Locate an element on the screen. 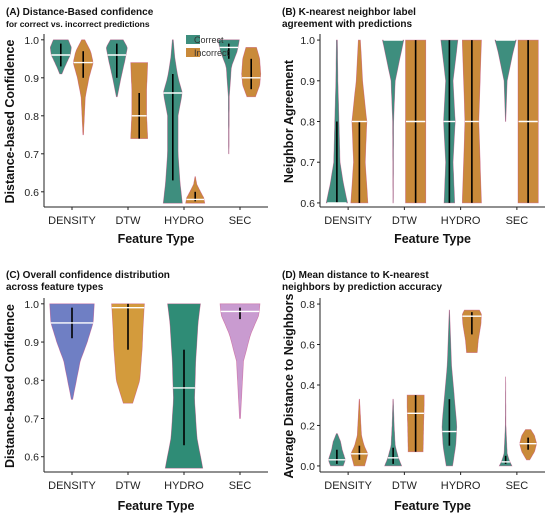  violin-overall-density is located at coordinates (72, 351).